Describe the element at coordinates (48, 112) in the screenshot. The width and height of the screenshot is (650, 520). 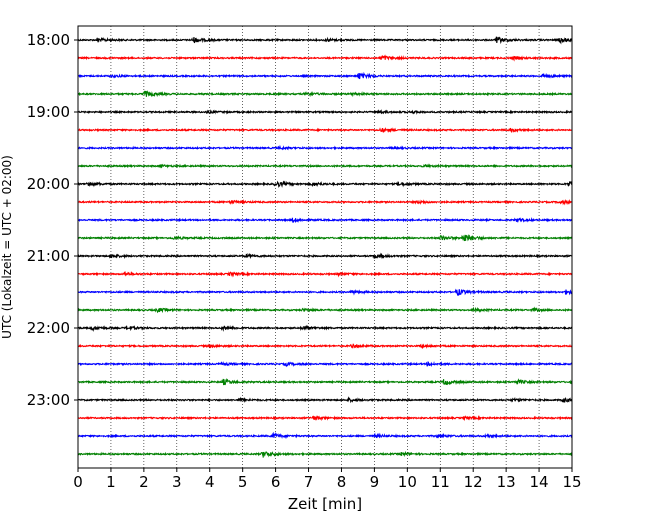
I see `y-tick-label: 19:00` at that location.